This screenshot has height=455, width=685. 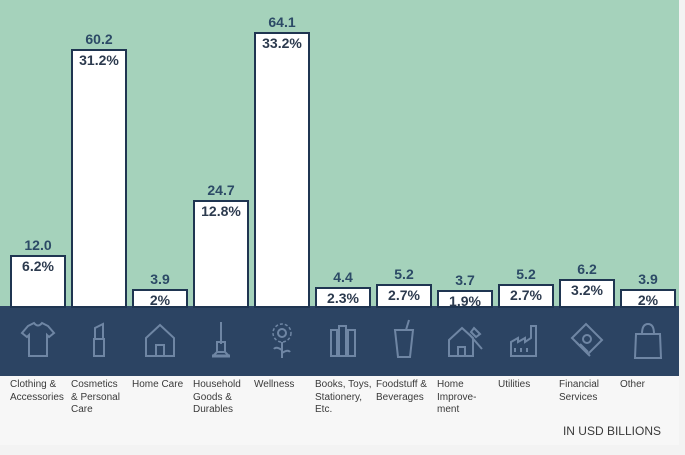 What do you see at coordinates (401, 391) in the screenshot?
I see `category-label: Foodstuff & Beverages` at bounding box center [401, 391].